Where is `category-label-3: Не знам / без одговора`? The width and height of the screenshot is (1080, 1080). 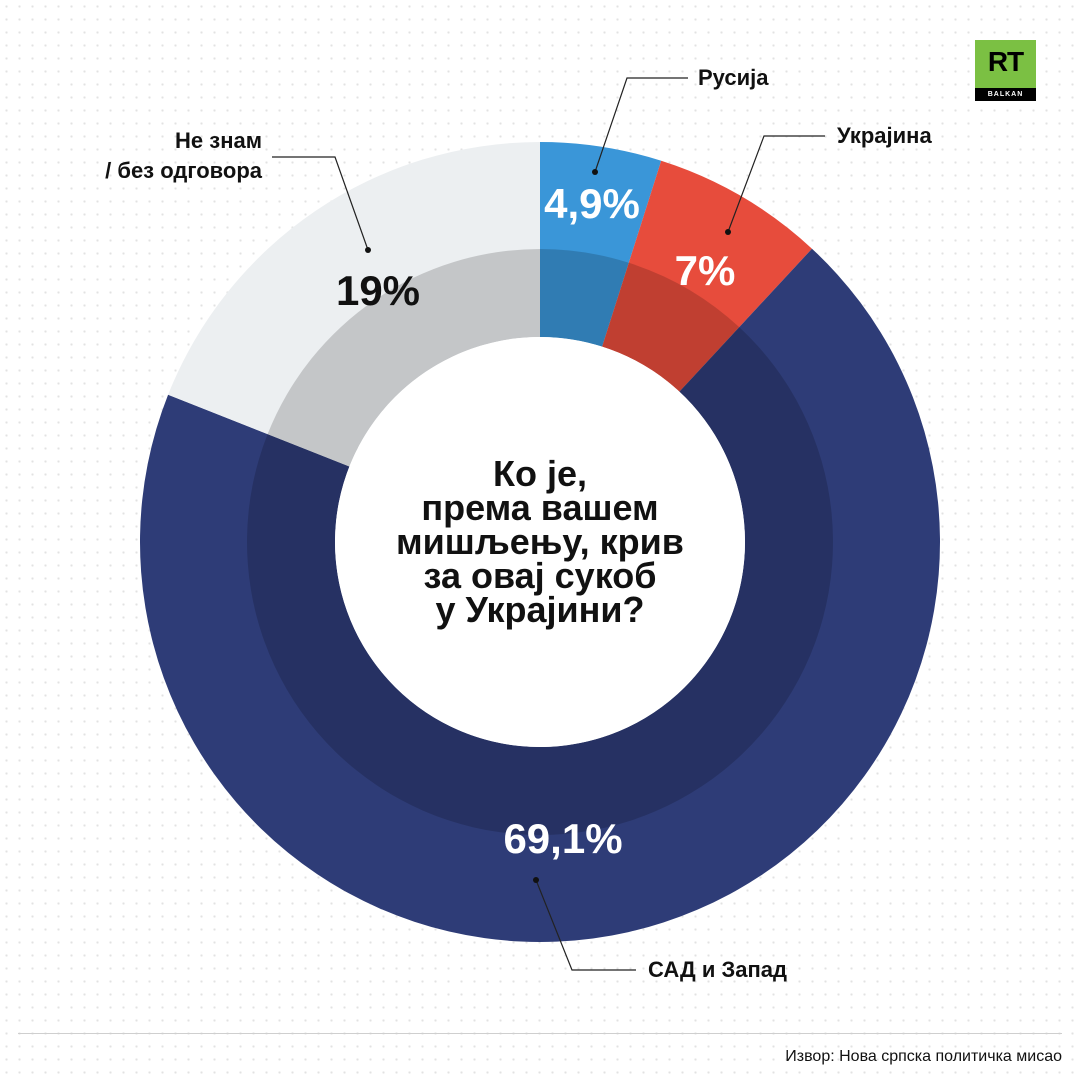 category-label-3: Не знам / без одговора is located at coordinates (184, 155).